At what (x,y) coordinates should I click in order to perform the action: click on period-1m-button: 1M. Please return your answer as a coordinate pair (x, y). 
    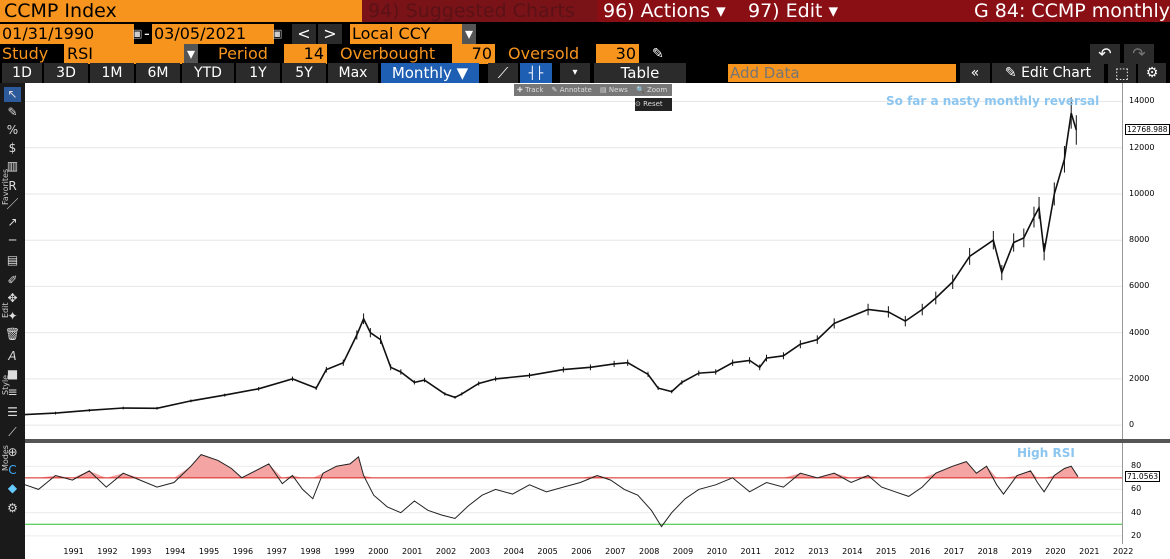
    Looking at the image, I should click on (112, 73).